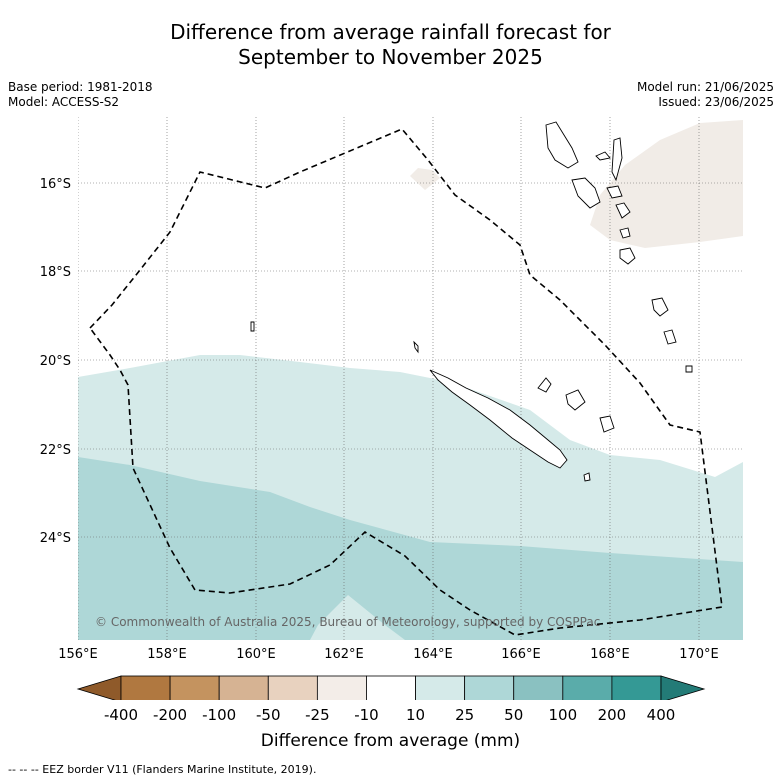 This screenshot has width=781, height=781. What do you see at coordinates (357, 617) in the screenshot?
I see `anomaly-zone-10-25-south` at bounding box center [357, 617].